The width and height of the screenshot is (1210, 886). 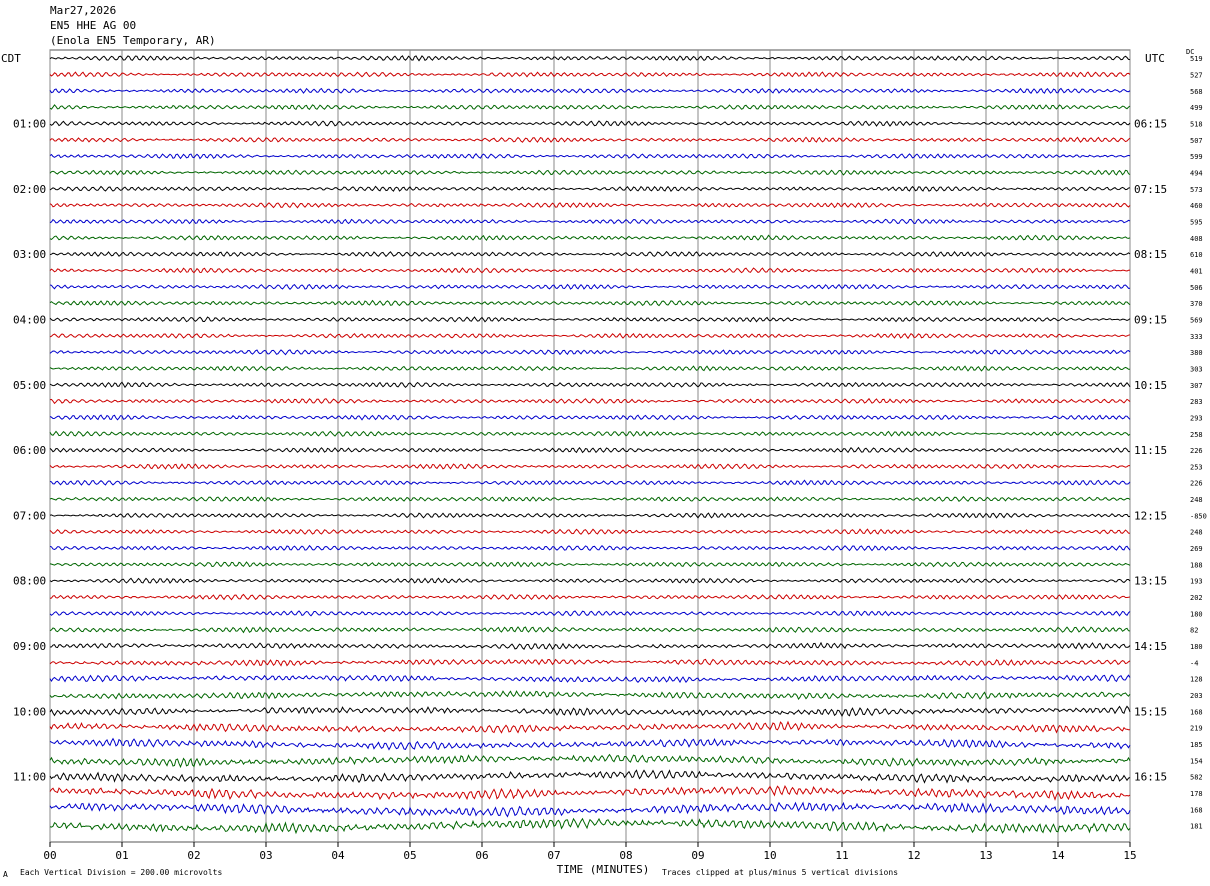 What do you see at coordinates (1196, 549) in the screenshot?
I see `dc-offset-value: 269` at bounding box center [1196, 549].